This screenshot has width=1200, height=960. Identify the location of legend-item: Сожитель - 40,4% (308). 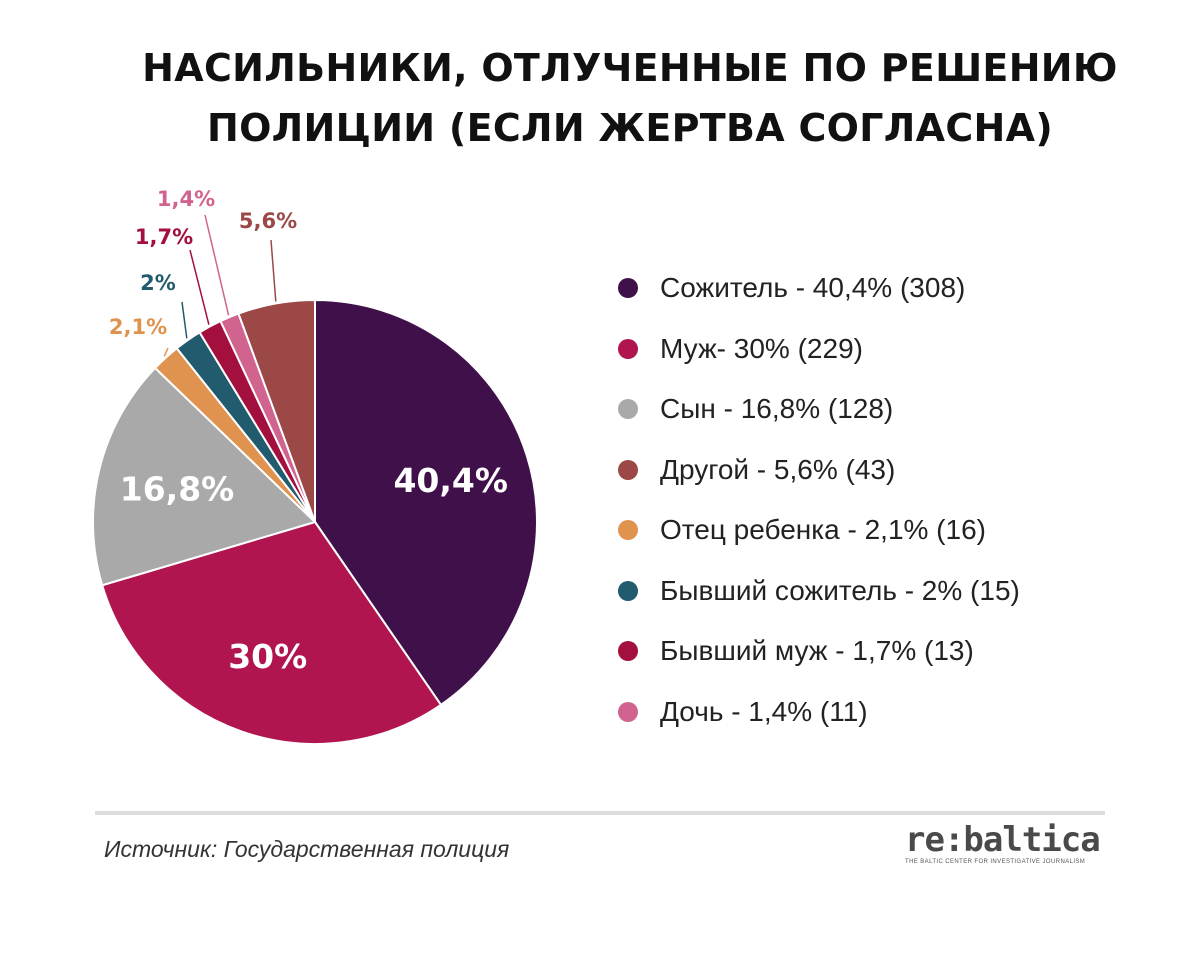
(819, 288).